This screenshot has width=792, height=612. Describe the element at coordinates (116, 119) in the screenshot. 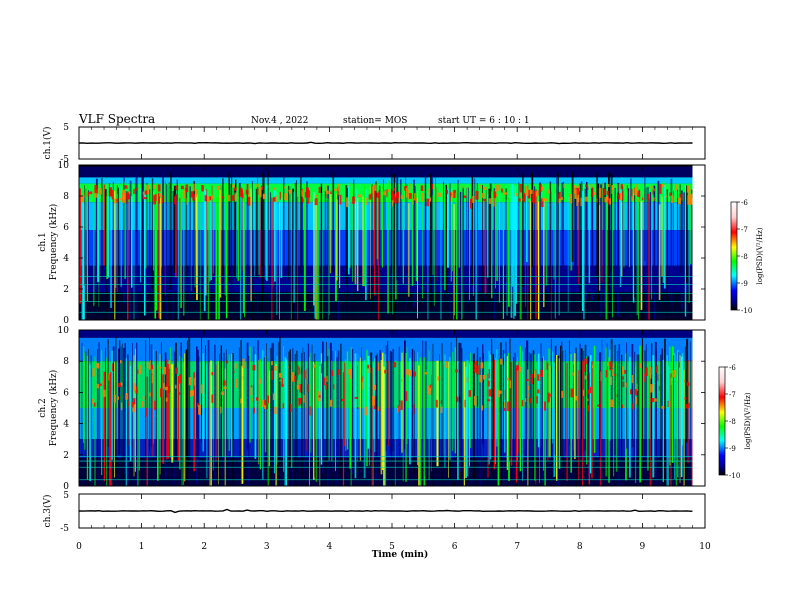

I see `figure-title: VLF Spectra` at that location.